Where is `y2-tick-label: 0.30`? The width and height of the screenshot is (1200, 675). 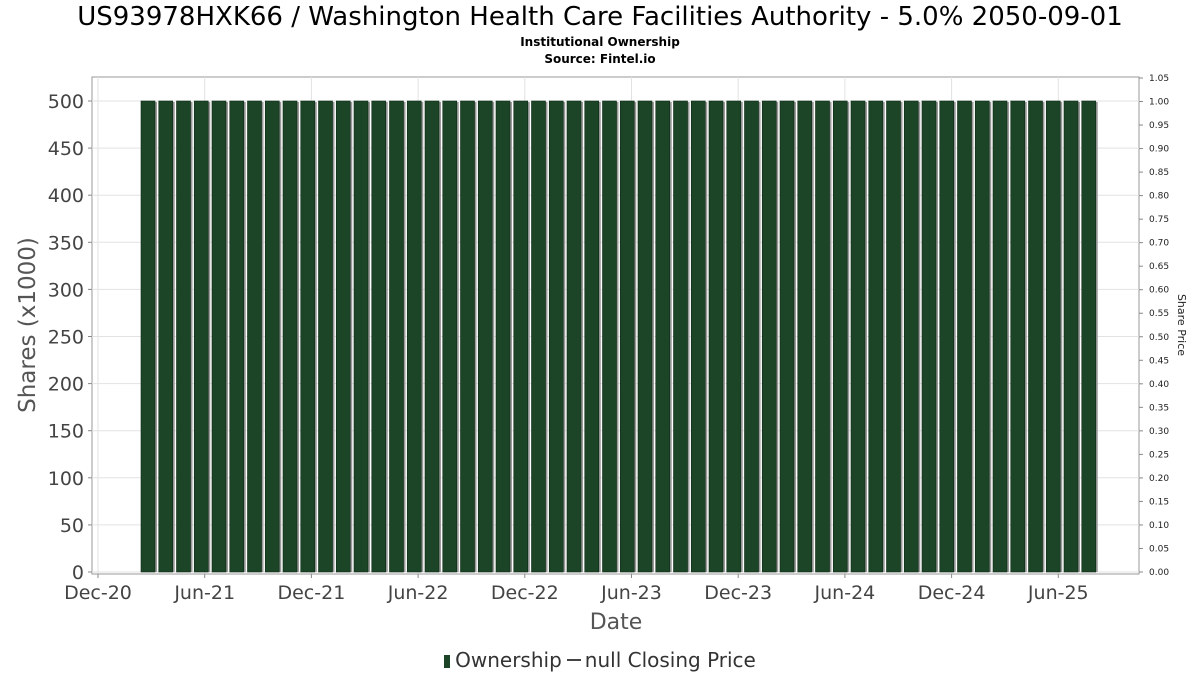 y2-tick-label: 0.30 is located at coordinates (1159, 432).